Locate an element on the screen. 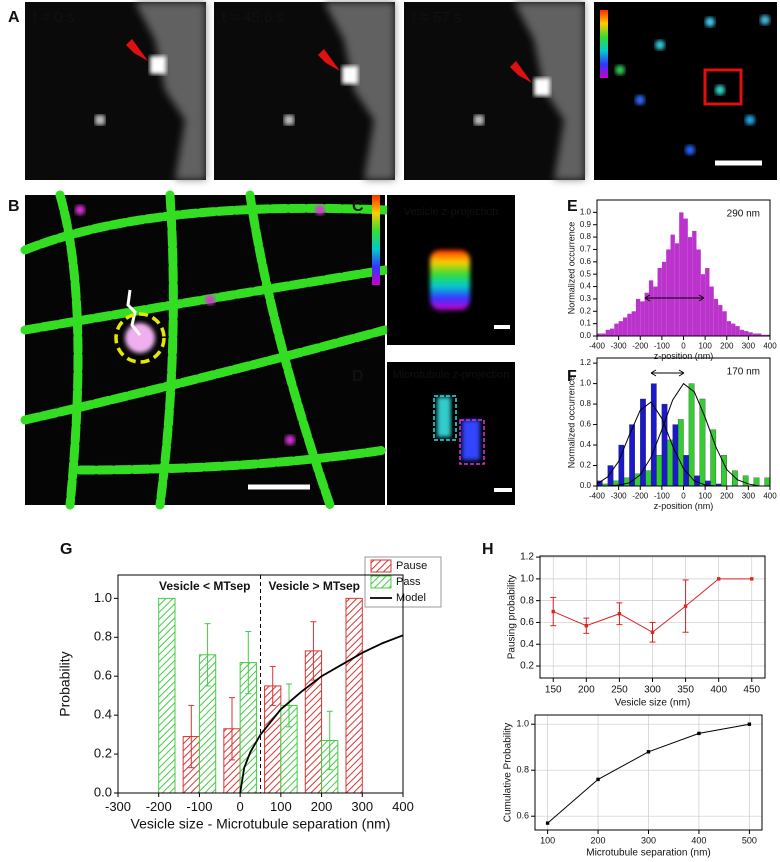  x-tick-label: 250 is located at coordinates (619, 690).